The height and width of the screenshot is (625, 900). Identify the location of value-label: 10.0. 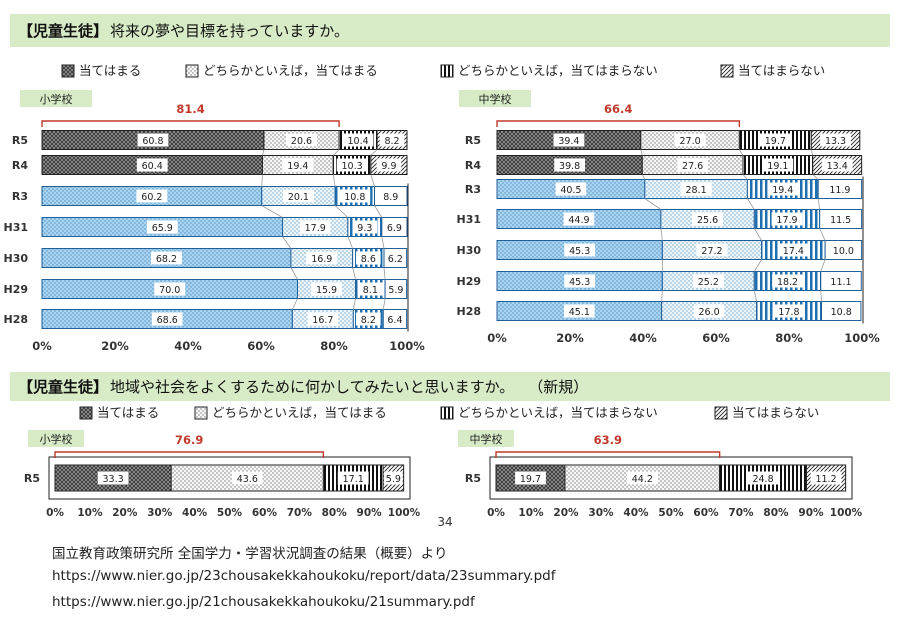
(843, 251).